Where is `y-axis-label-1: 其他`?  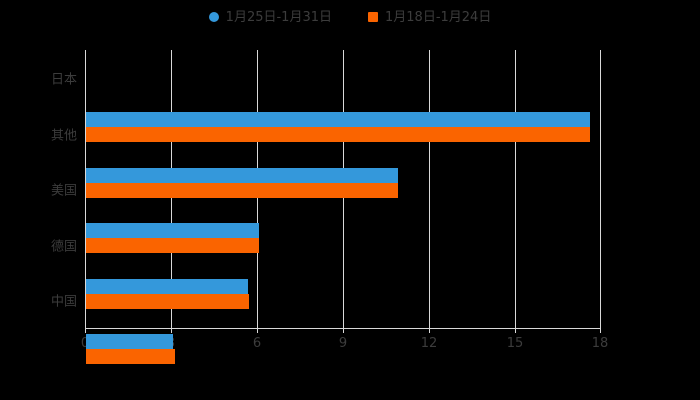
y-axis-label-1: 其他 is located at coordinates (63, 136).